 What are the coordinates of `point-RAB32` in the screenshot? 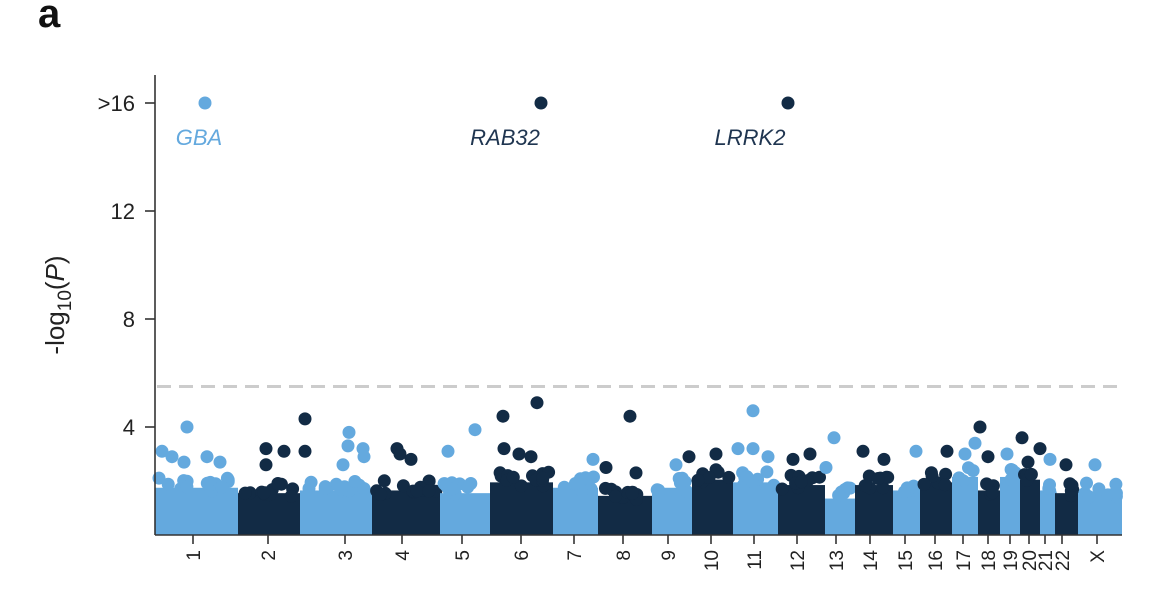 It's located at (541, 103).